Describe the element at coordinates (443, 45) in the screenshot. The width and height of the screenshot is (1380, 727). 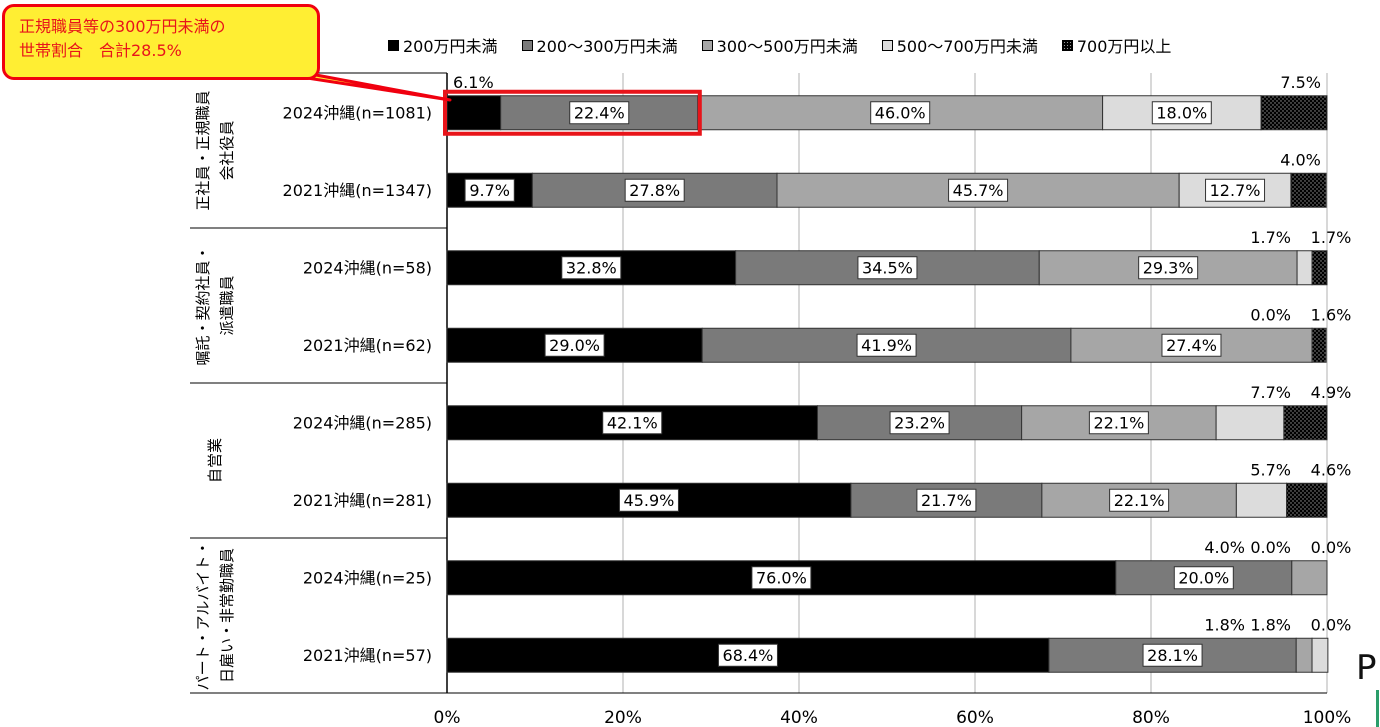
I see `legend-item: 200万円未満` at that location.